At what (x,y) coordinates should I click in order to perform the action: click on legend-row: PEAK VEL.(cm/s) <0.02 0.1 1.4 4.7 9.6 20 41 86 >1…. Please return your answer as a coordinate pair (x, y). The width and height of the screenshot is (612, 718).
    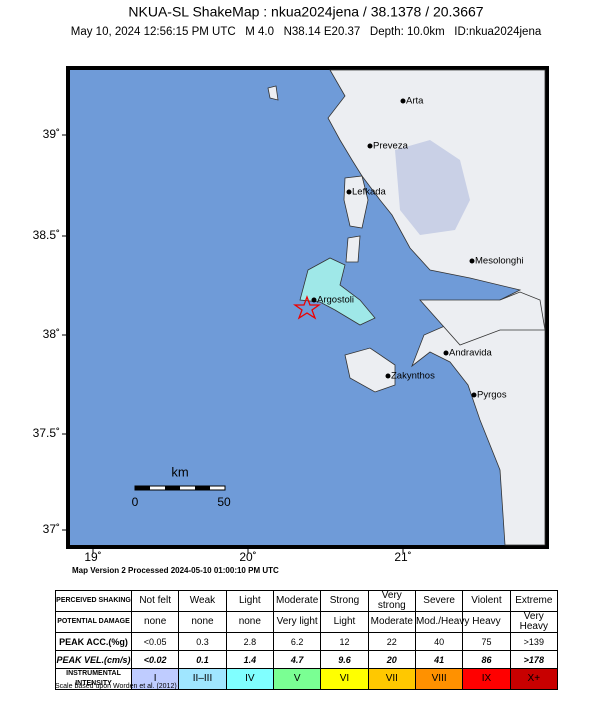
    Looking at the image, I should click on (307, 659).